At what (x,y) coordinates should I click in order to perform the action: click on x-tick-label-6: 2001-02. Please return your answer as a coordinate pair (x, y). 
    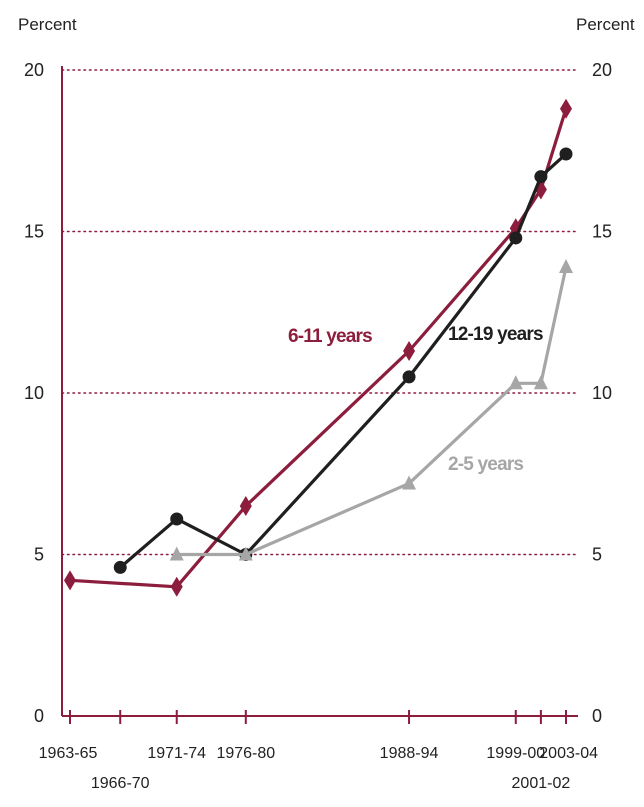
    Looking at the image, I should click on (541, 783).